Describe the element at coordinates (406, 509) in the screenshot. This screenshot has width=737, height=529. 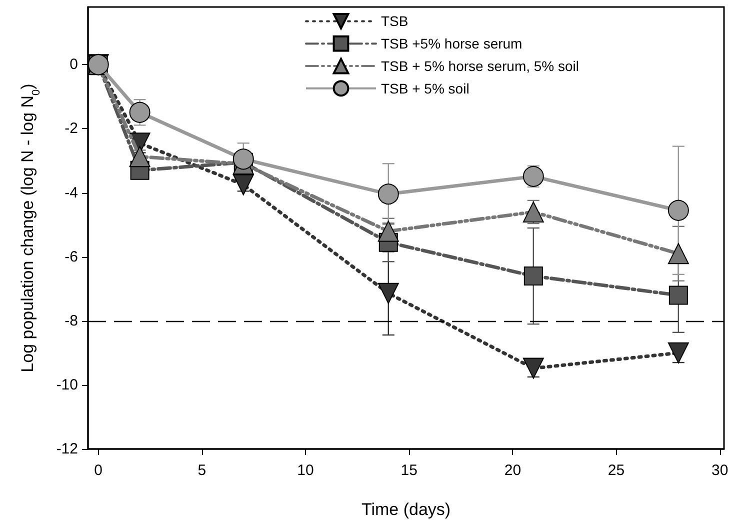
I see `x-axis-title: Time (days)` at that location.